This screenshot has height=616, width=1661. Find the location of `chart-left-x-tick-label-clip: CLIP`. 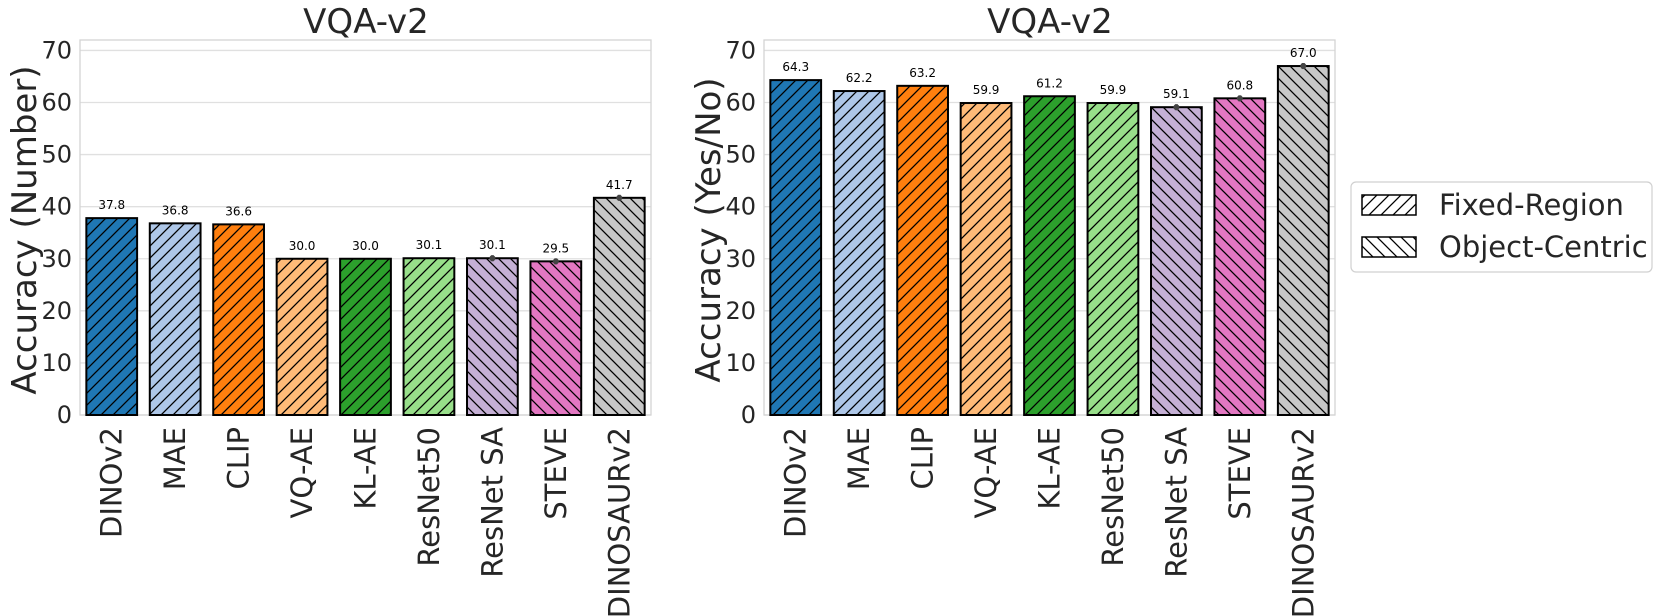

chart-left-x-tick-label-clip: CLIP is located at coordinates (239, 458).